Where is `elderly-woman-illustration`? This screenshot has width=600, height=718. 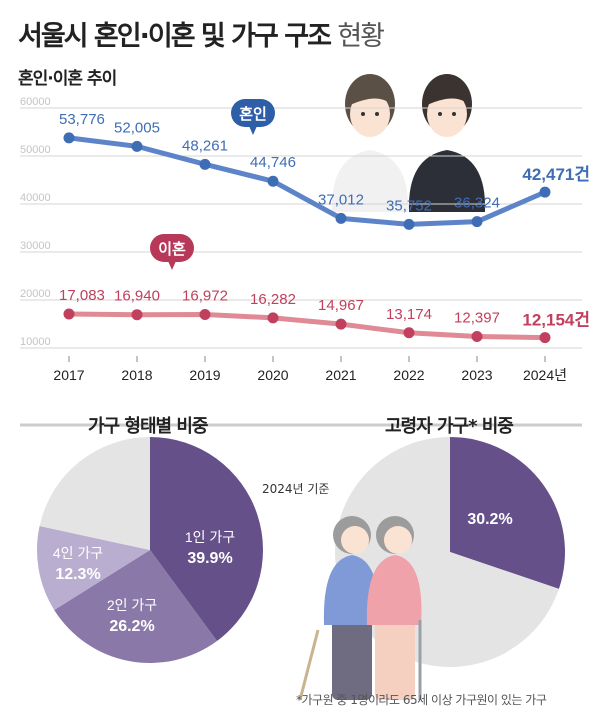 elderly-woman-illustration is located at coordinates (394, 608).